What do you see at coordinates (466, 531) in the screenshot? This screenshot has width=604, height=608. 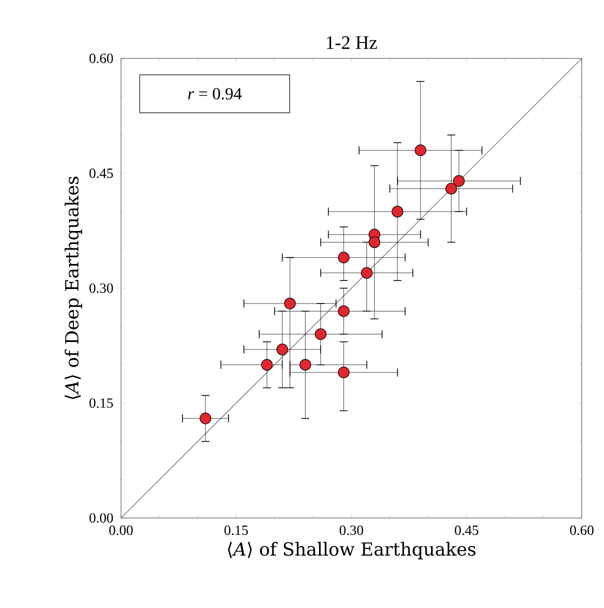 I see `x-tick-label: 0.45` at bounding box center [466, 531].